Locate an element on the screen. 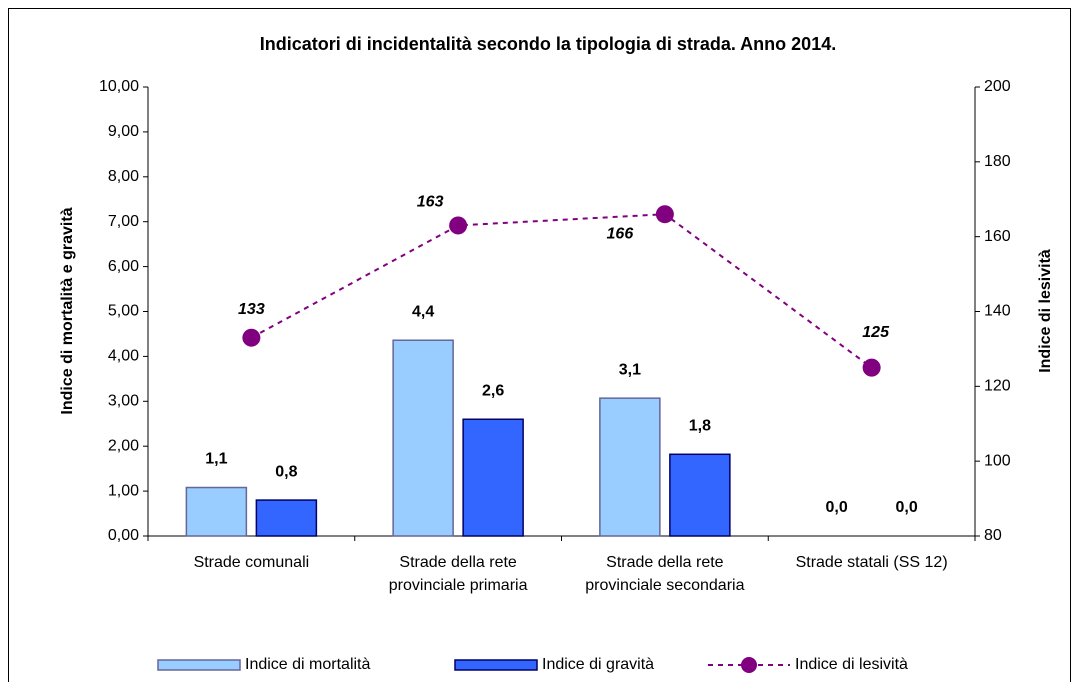  line-value-label: 125 is located at coordinates (876, 332).